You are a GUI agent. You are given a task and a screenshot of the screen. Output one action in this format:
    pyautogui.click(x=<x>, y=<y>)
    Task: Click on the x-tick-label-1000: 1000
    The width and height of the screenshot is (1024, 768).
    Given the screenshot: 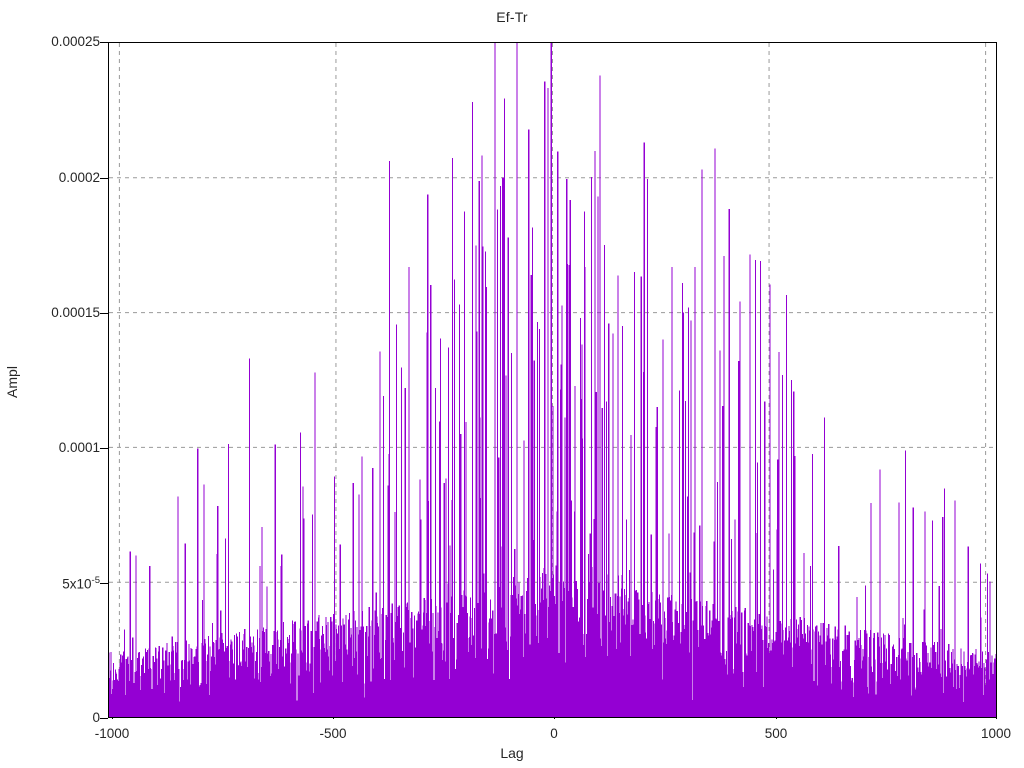 What is the action you would take?
    pyautogui.click(x=996, y=733)
    